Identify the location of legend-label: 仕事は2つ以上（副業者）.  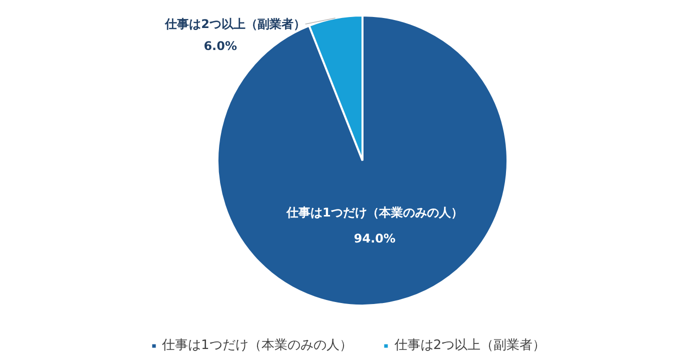
(470, 345).